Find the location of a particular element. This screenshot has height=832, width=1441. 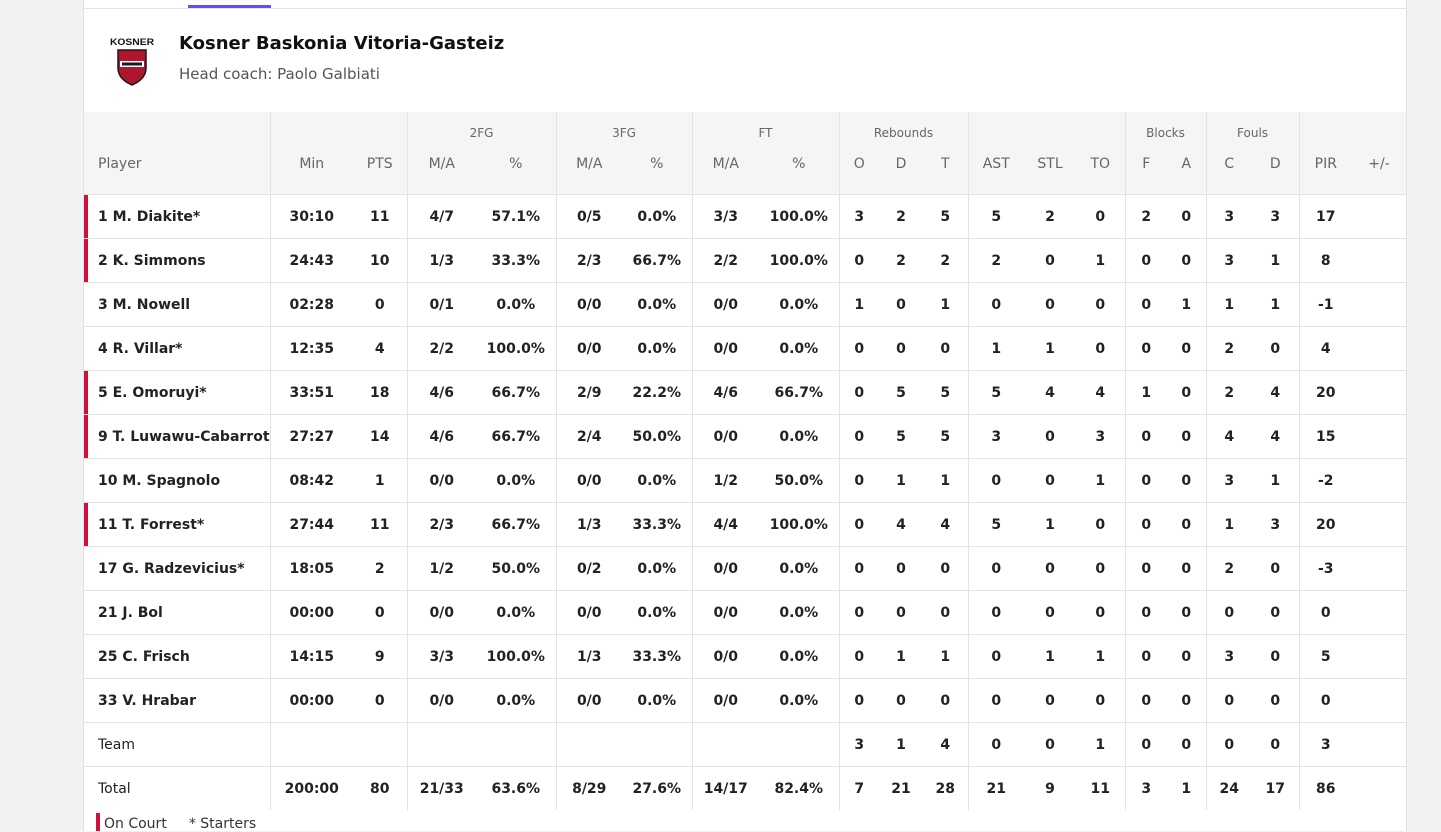

stat-fg2-ma: 3/3 is located at coordinates (441, 656).